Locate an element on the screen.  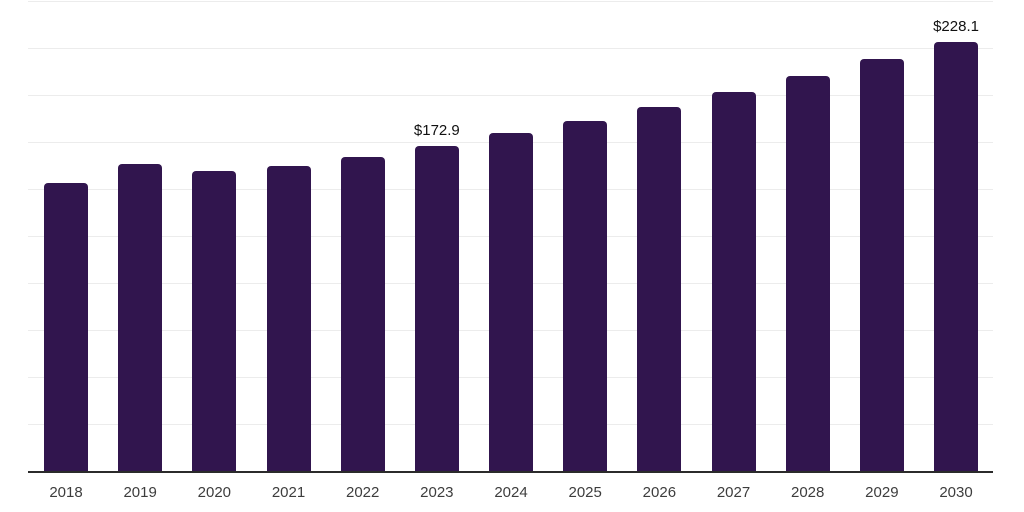
x-tick-label-2022: 2022 is located at coordinates (362, 492).